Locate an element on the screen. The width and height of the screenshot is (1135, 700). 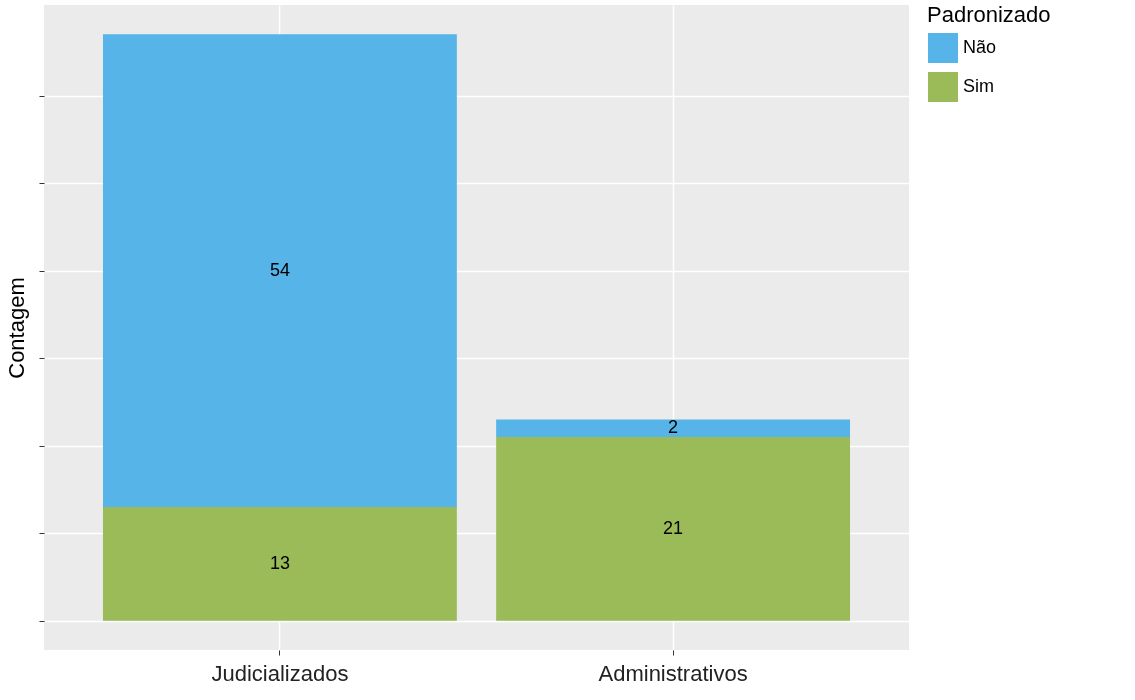
legend-title: Padronizado is located at coordinates (989, 14).